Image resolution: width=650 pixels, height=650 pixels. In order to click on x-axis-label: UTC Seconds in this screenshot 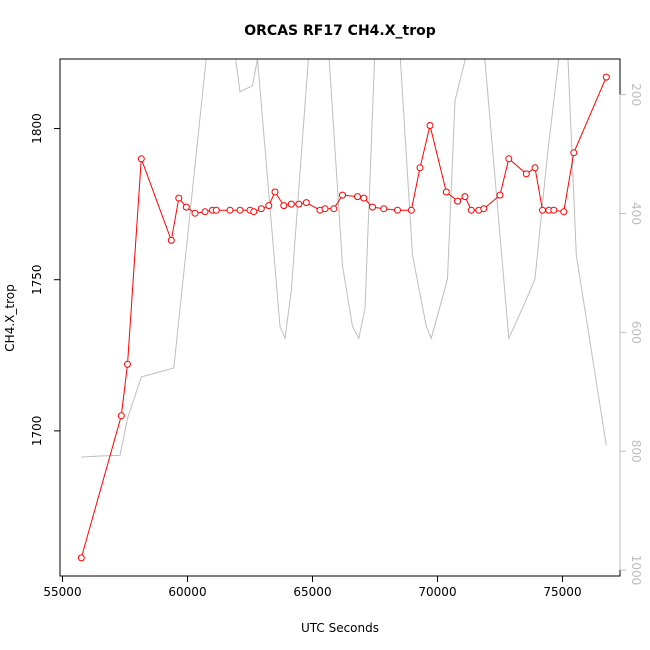, I will do `click(340, 628)`.